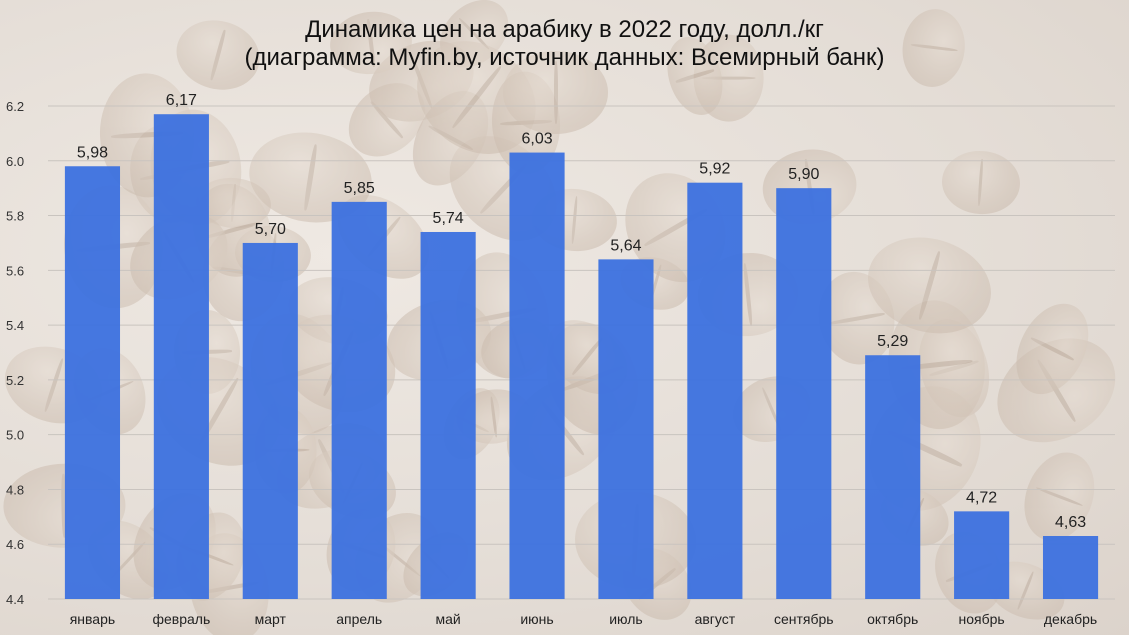  What do you see at coordinates (15, 435) in the screenshot?
I see `y-tick-label: 5.0` at bounding box center [15, 435].